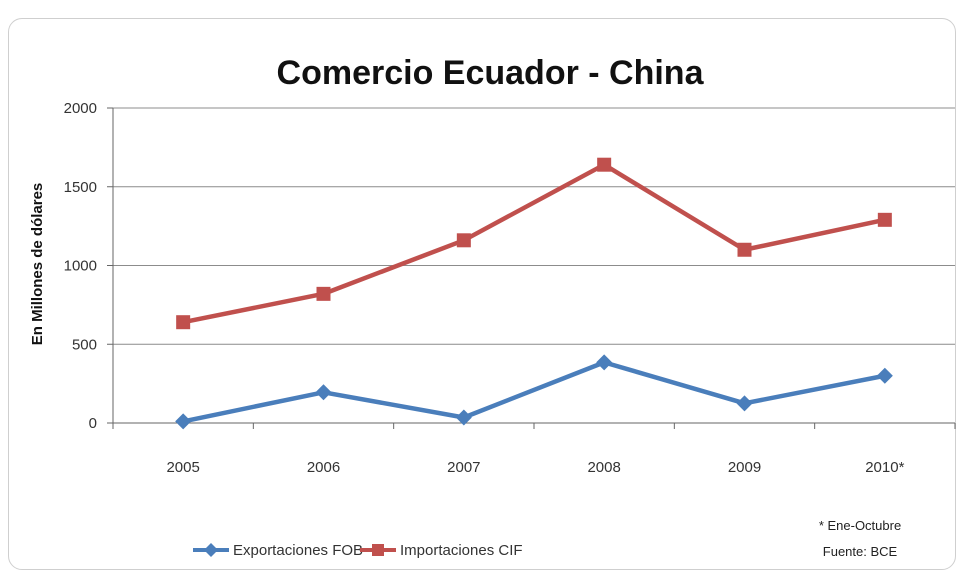  Describe the element at coordinates (744, 467) in the screenshot. I see `x-tick-label: 2009` at that location.